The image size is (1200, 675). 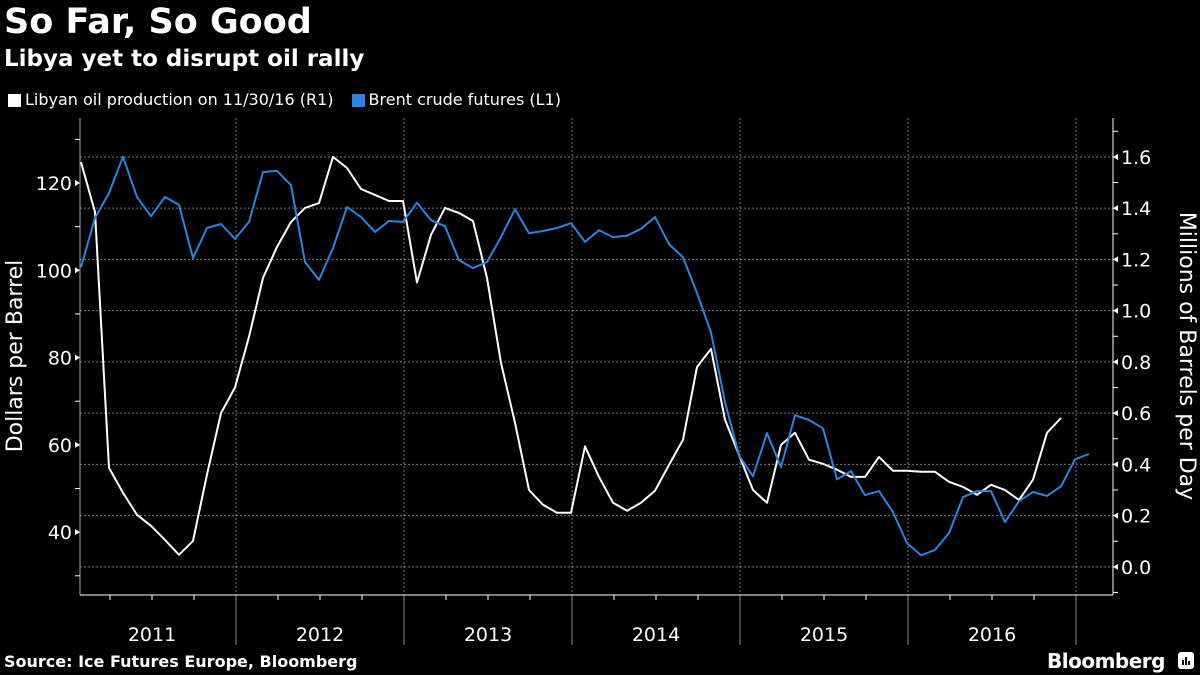 What do you see at coordinates (14, 100) in the screenshot?
I see `legend-swatch-libya` at bounding box center [14, 100].